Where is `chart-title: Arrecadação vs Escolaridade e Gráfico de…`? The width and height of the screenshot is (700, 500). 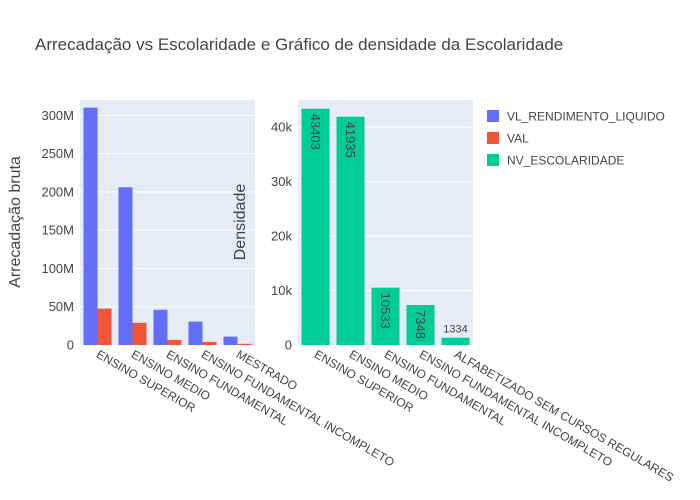 chart-title: Arrecadação vs Escolaridade e Gráfico de… is located at coordinates (299, 44).